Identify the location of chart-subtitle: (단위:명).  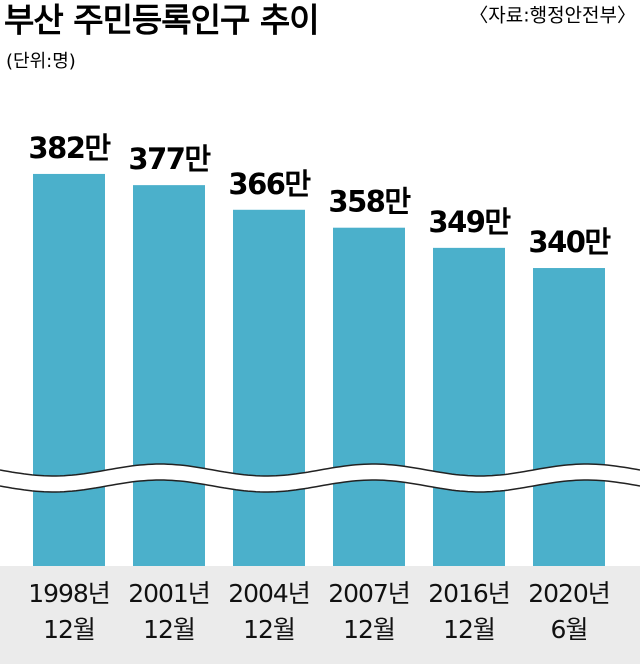
(41, 61).